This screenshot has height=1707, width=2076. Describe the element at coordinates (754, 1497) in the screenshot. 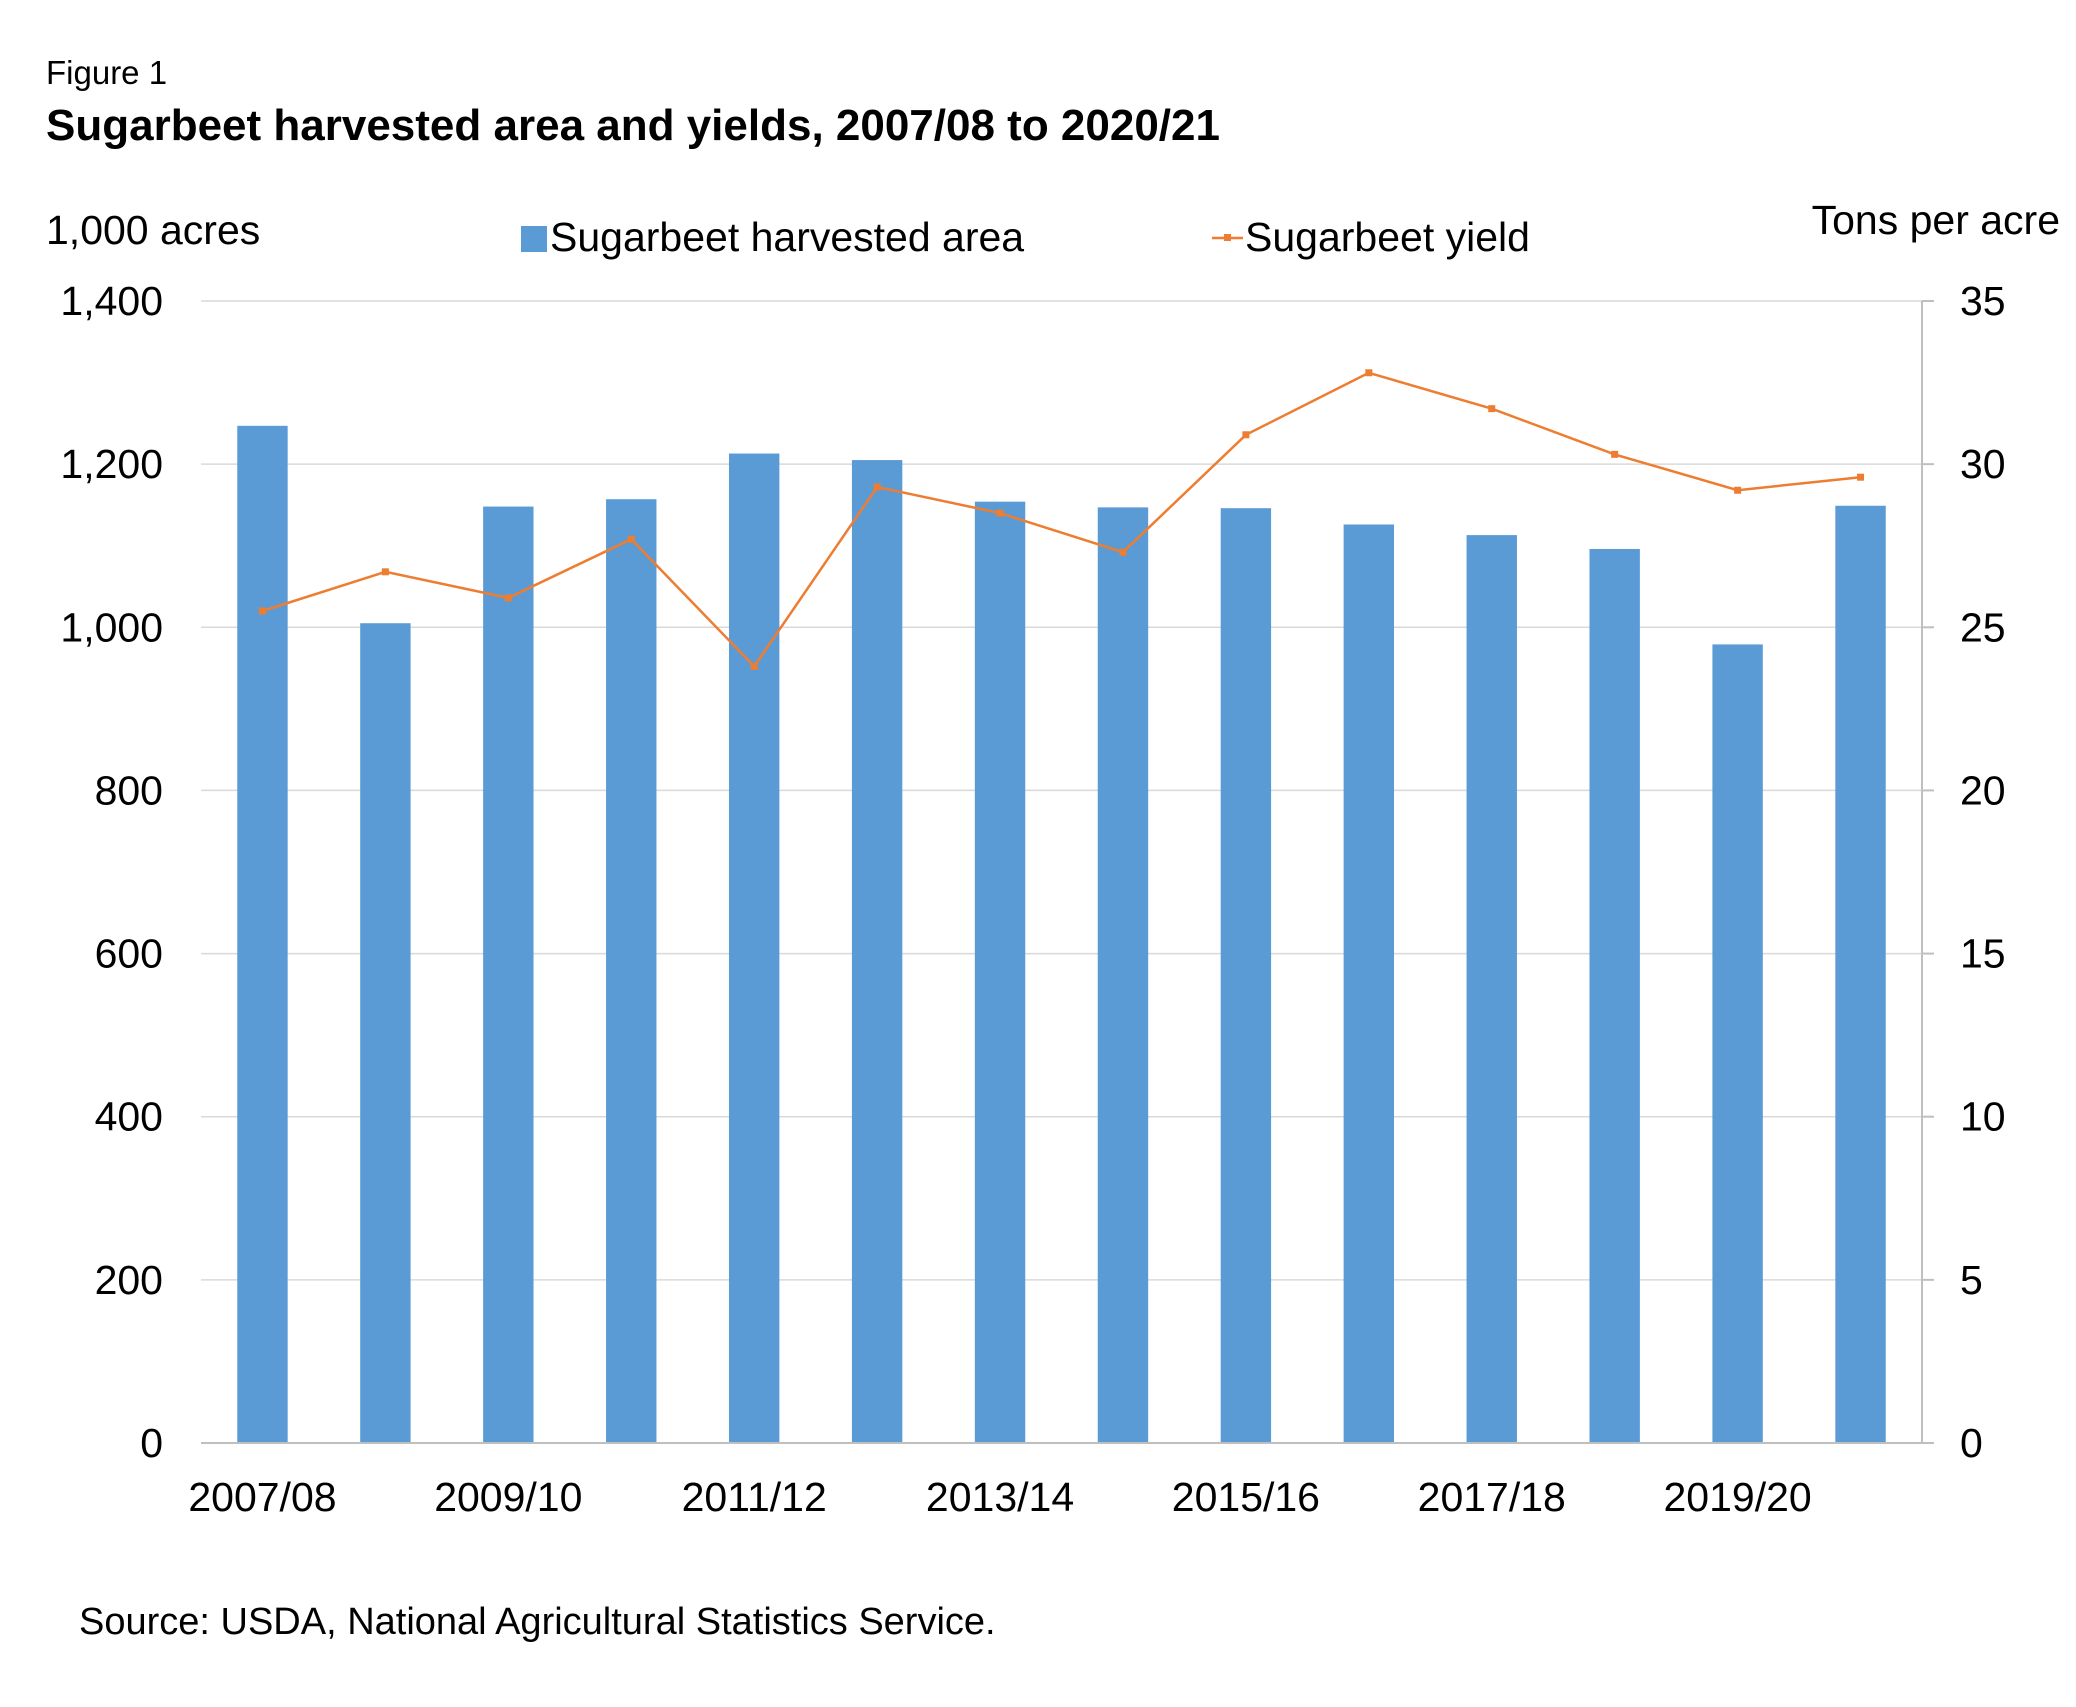

I see `x-tick-label: 2011/12` at that location.